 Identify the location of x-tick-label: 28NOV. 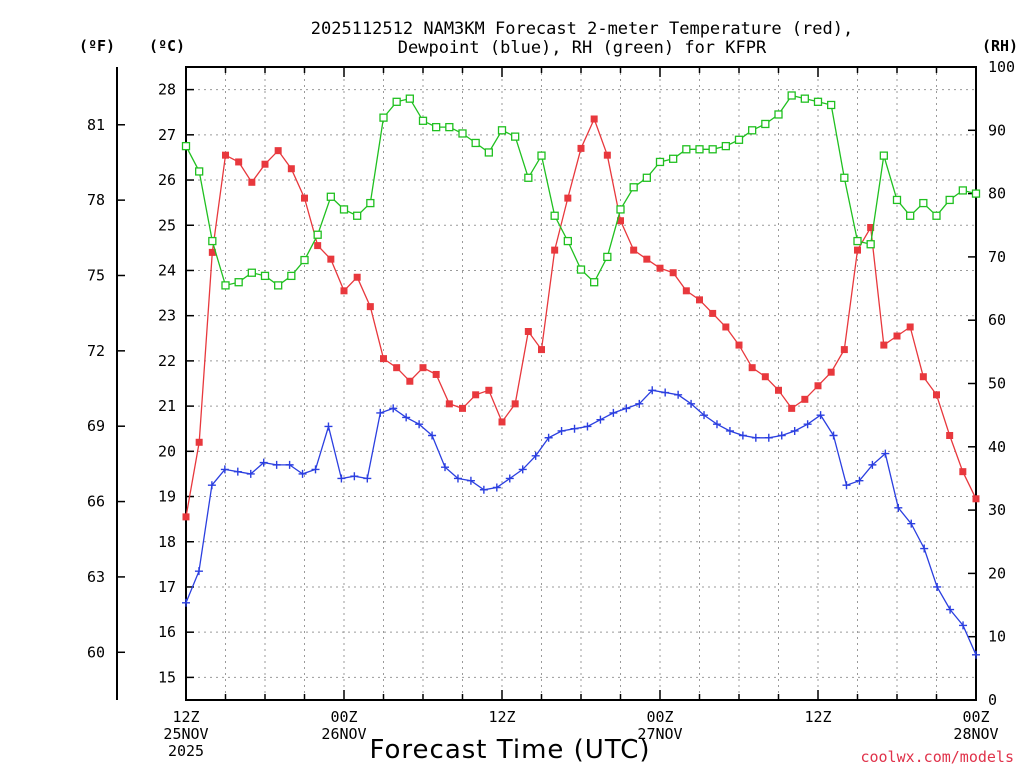
(975, 734).